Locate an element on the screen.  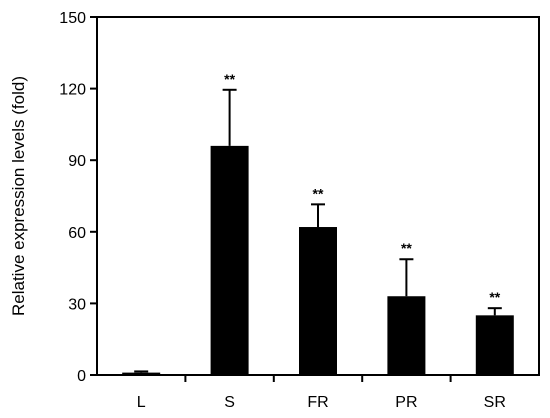
x-tick-label: FR is located at coordinates (317, 402).